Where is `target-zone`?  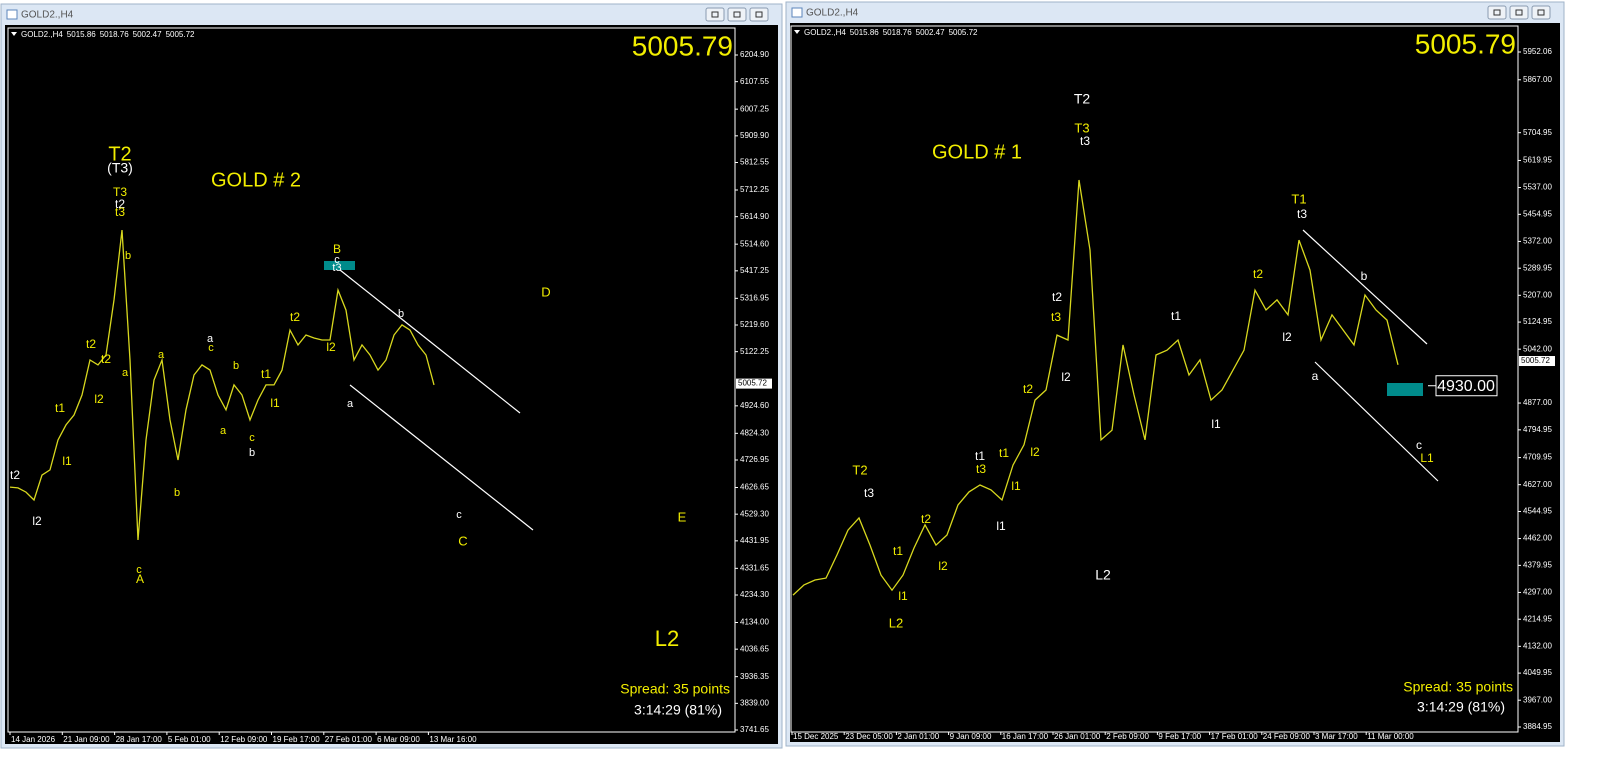 target-zone is located at coordinates (1405, 389).